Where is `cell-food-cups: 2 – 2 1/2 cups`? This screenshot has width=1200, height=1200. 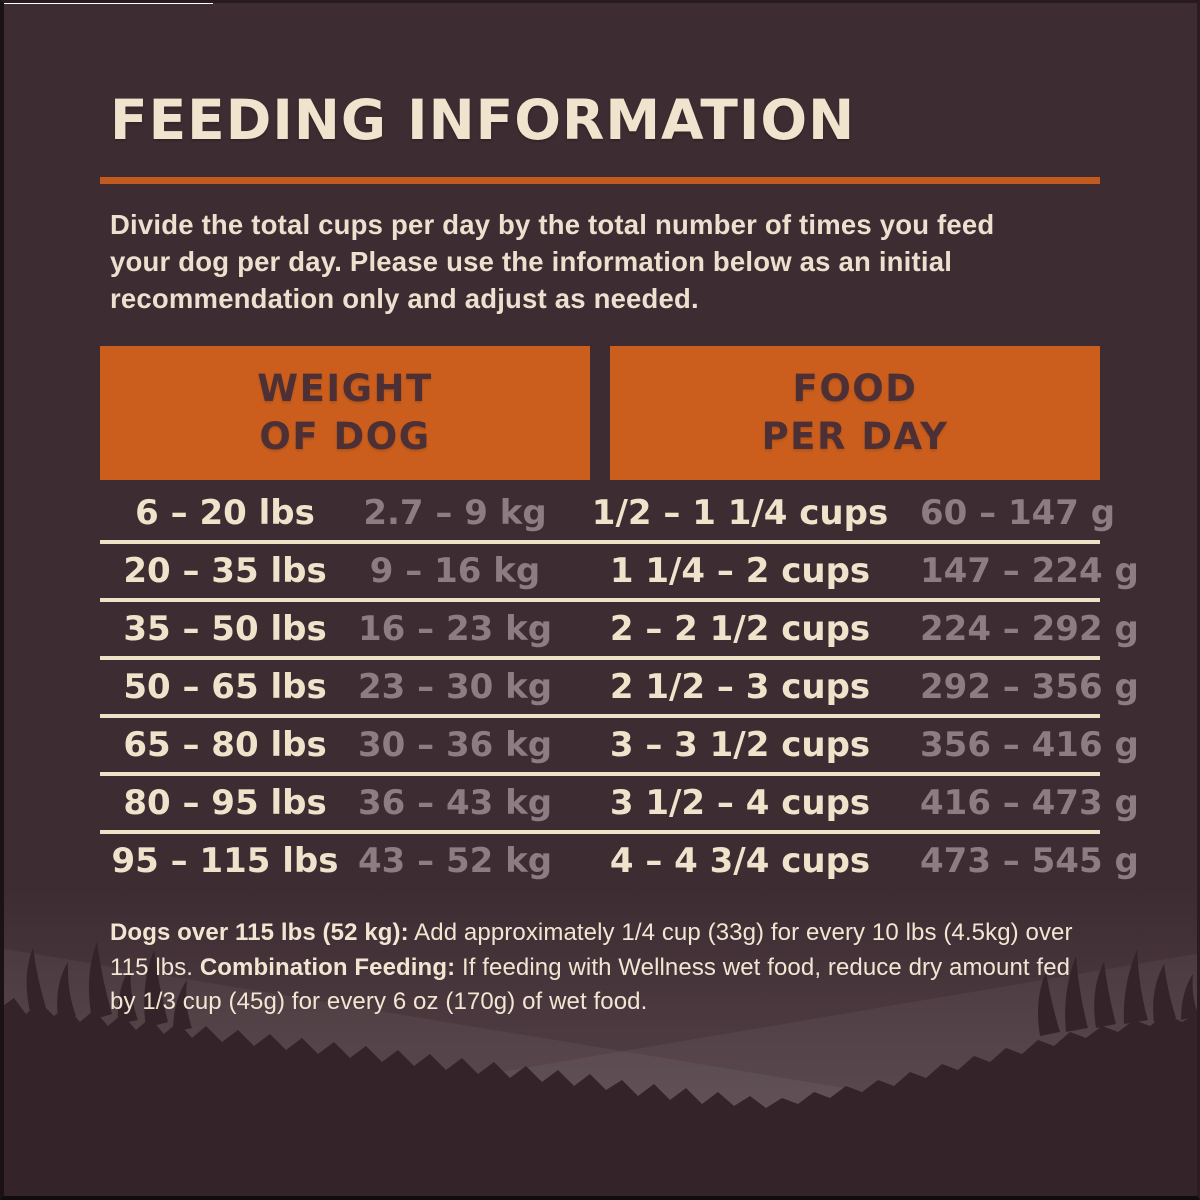 cell-food-cups: 2 – 2 1/2 cups is located at coordinates (740, 629).